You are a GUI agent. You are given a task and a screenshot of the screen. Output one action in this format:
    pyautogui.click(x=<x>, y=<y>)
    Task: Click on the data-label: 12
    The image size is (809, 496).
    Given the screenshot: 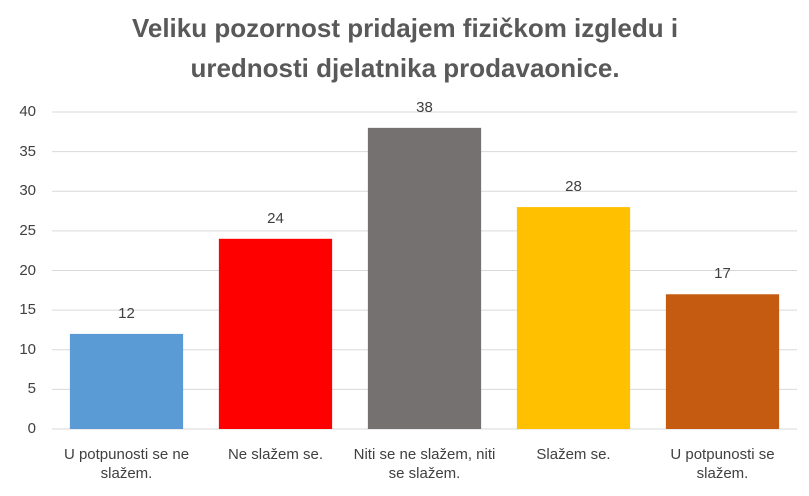 What is the action you would take?
    pyautogui.click(x=126, y=313)
    